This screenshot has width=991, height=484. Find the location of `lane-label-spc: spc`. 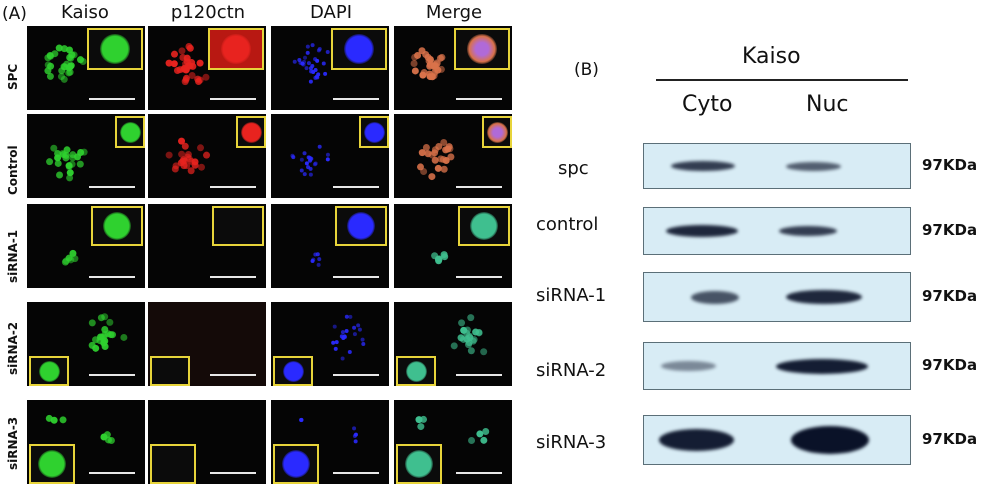

lane-label-spc: spc is located at coordinates (573, 168).